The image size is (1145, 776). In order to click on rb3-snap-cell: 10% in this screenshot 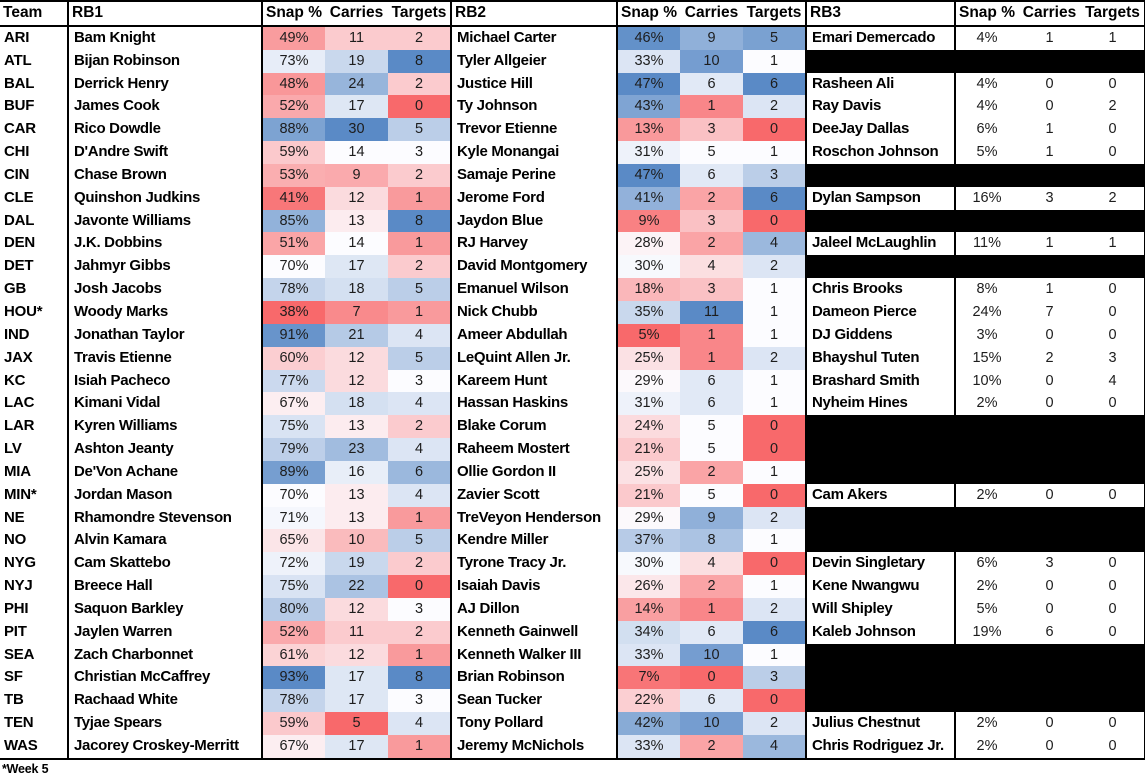, I will do `click(986, 381)`.